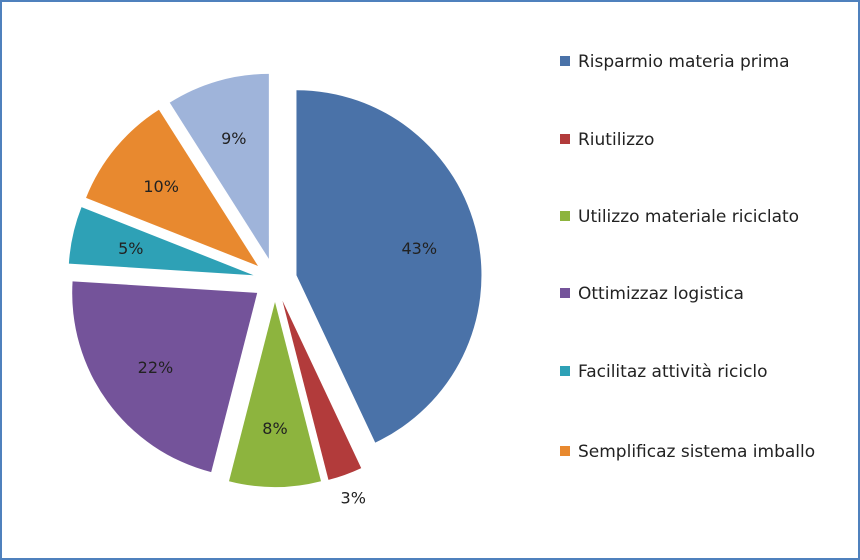  Describe the element at coordinates (689, 217) in the screenshot. I see `legend-label: Utilizzo materiale riciclato` at that location.